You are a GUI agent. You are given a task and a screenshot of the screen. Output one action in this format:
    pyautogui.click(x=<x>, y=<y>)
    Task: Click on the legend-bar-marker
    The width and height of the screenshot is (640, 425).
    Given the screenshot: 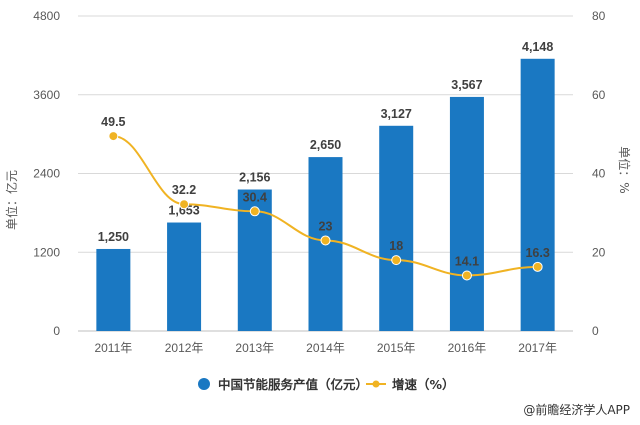 What is the action you would take?
    pyautogui.click(x=204, y=384)
    